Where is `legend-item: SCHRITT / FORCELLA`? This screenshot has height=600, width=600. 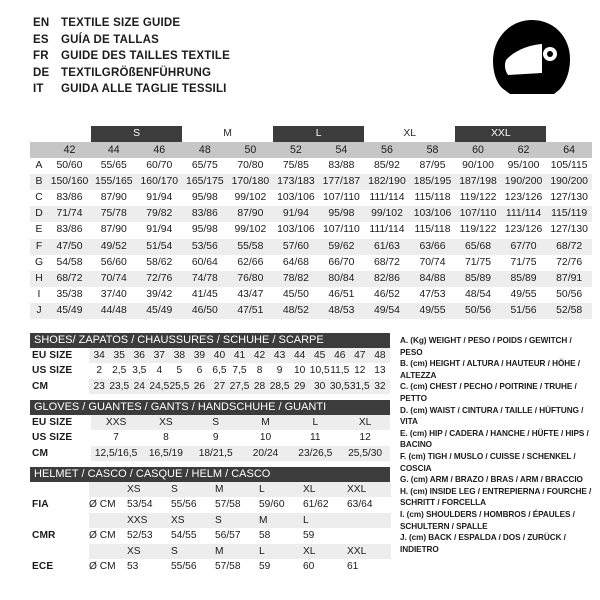
legend-item: SCHRITT / FORCELLA is located at coordinates (443, 503).